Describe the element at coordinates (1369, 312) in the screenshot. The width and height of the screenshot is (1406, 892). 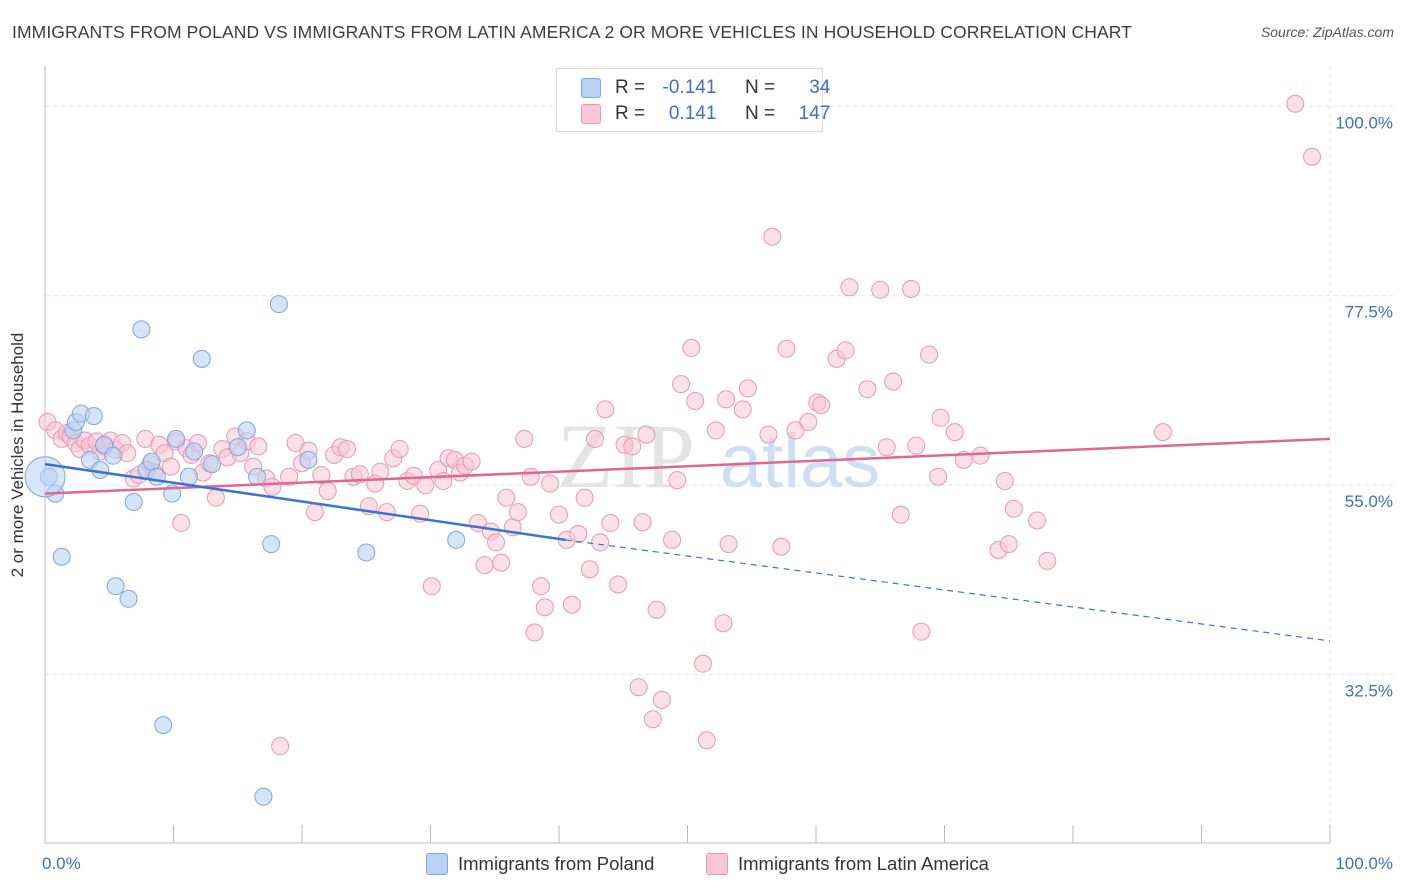
I see `y-tick-label: 77.5%` at that location.